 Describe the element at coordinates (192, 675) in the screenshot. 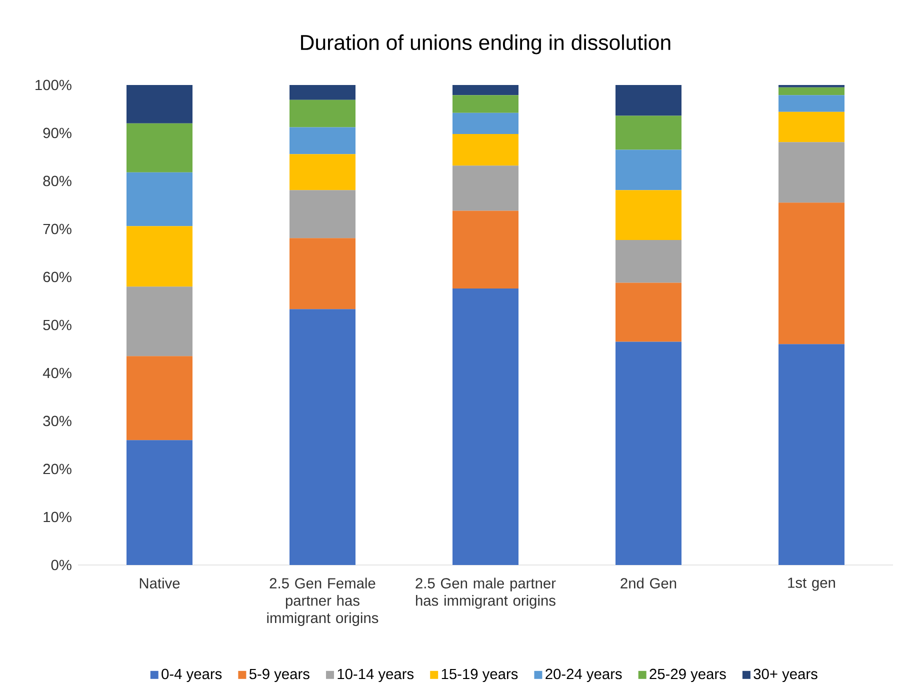

I see `legend-label: 0-4 years` at that location.